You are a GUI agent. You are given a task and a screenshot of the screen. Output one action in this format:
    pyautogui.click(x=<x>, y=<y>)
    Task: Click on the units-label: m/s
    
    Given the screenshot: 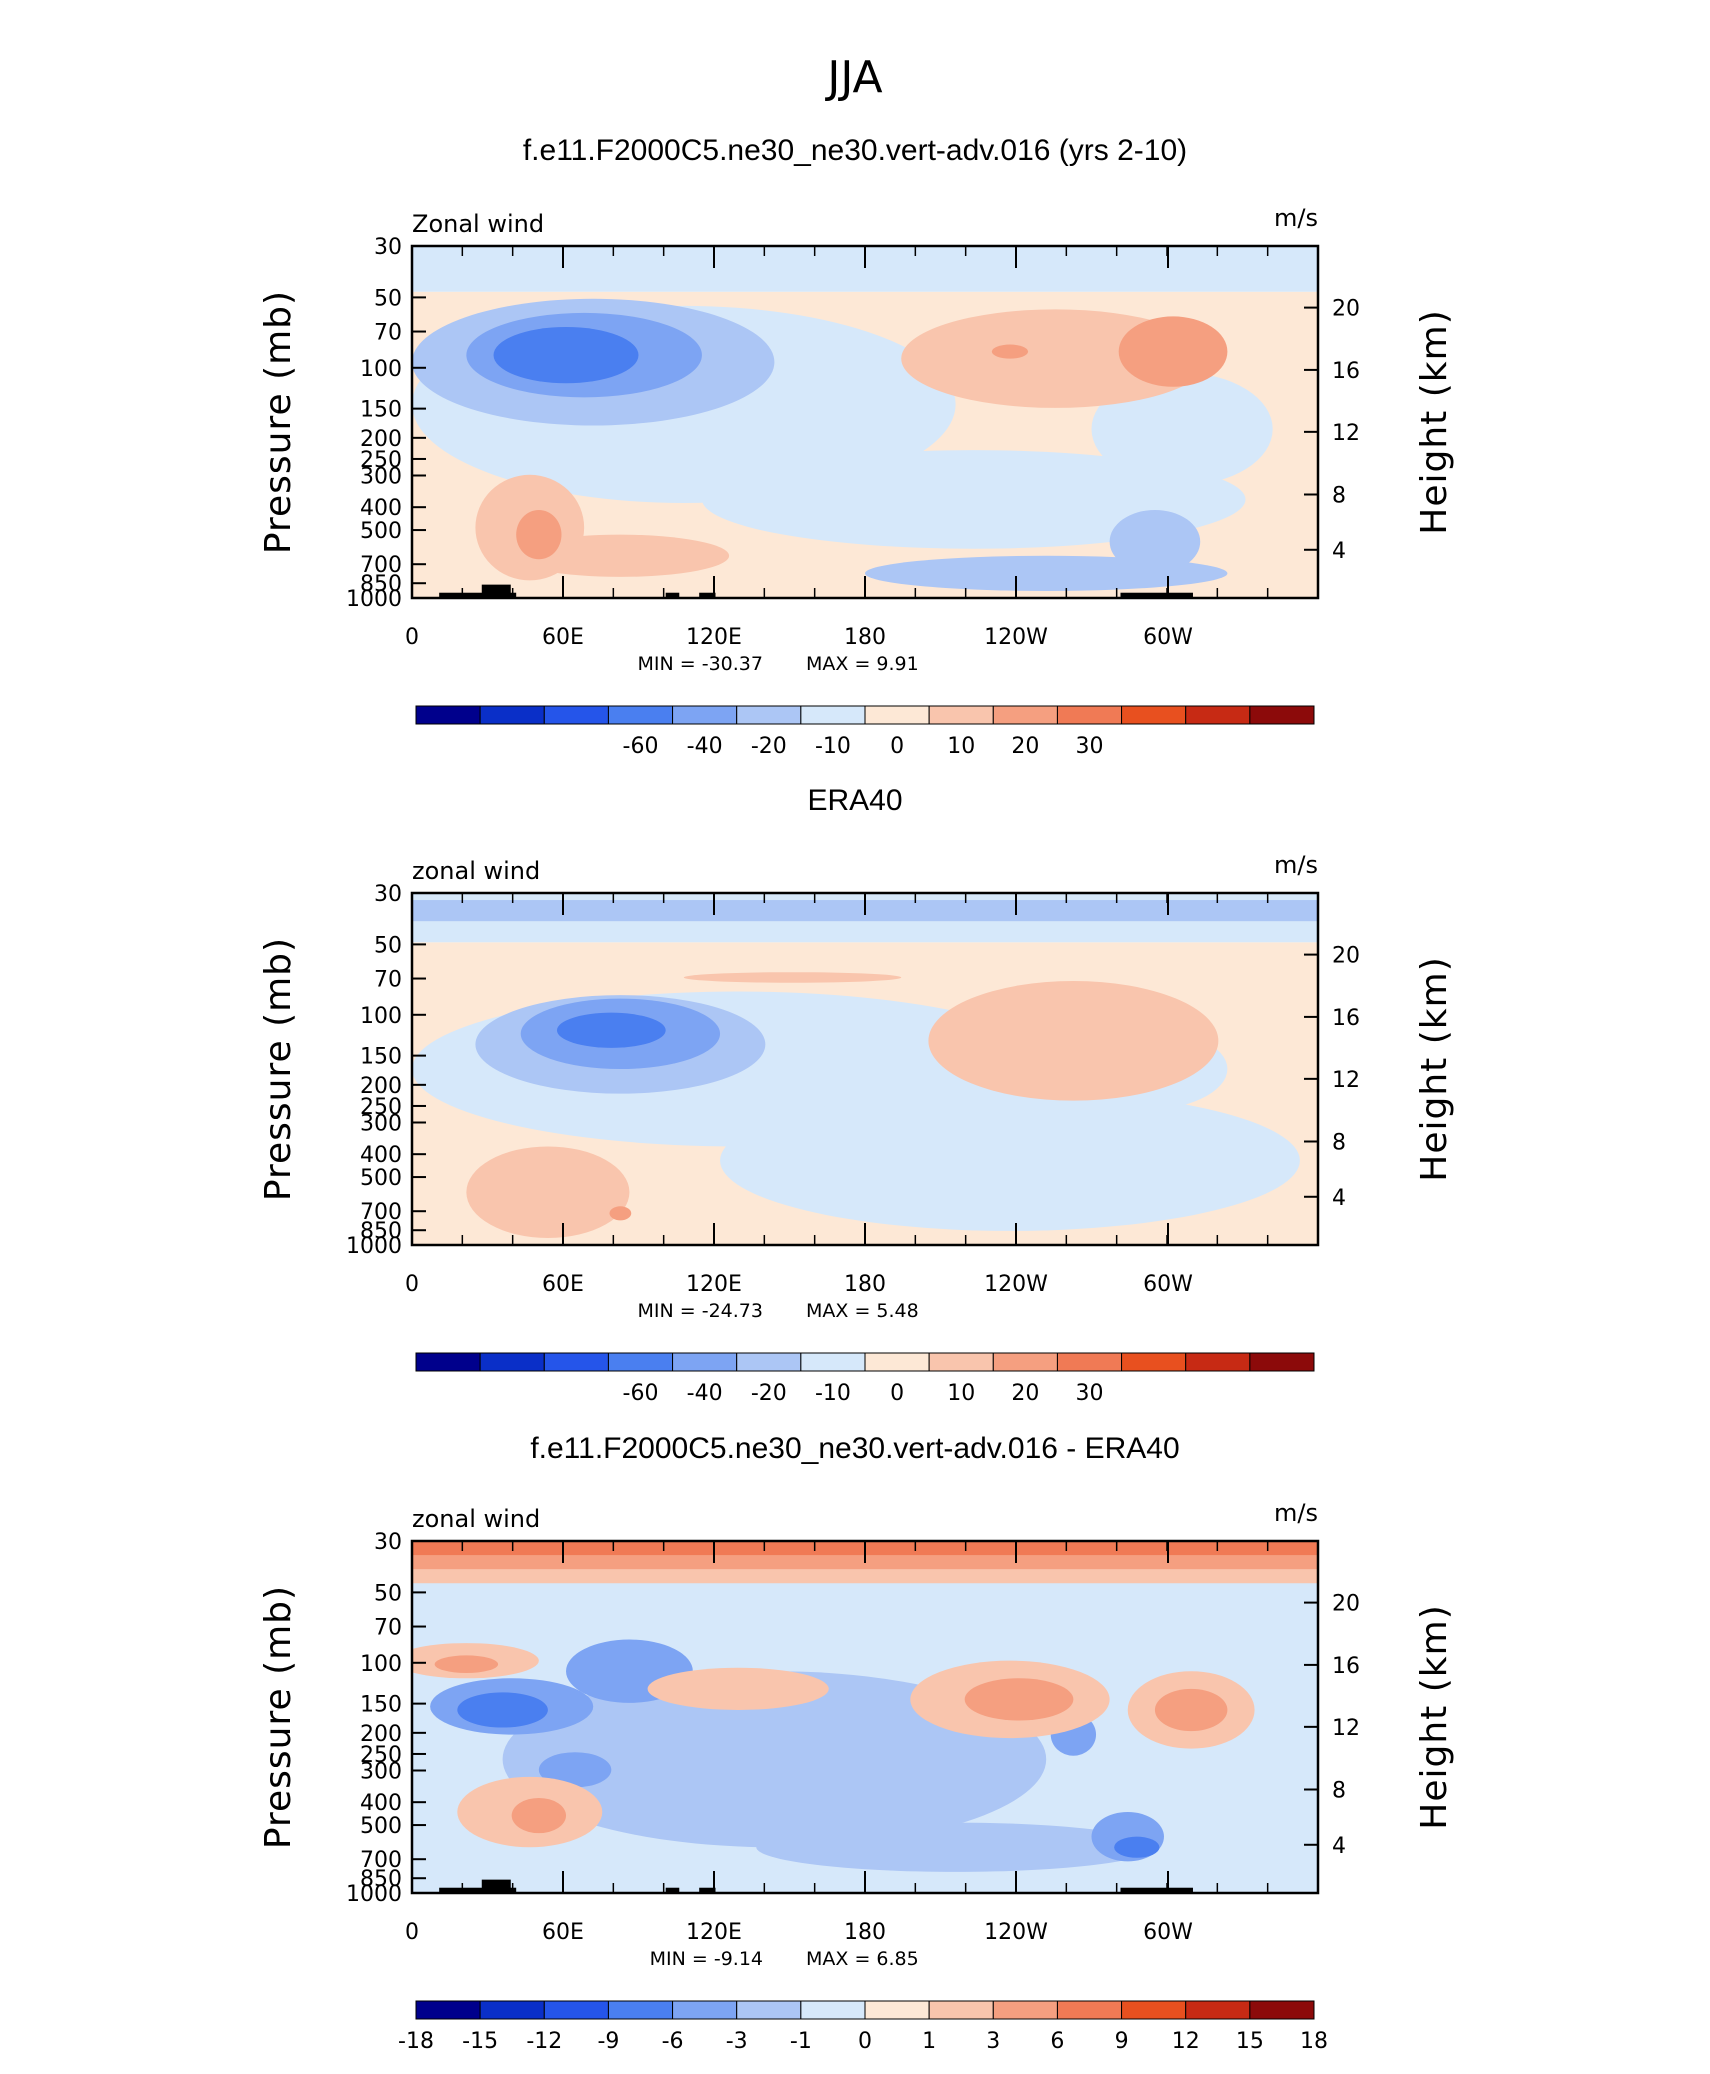 What is the action you would take?
    pyautogui.click(x=1296, y=865)
    